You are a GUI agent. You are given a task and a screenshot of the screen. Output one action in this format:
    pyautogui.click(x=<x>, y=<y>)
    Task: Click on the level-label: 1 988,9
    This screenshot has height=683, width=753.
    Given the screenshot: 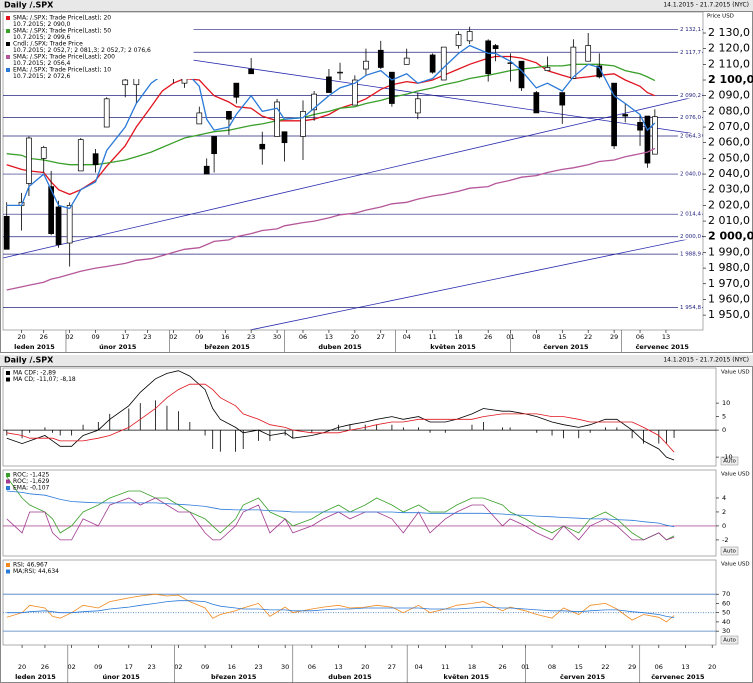 What is the action you would take?
    pyautogui.click(x=690, y=255)
    